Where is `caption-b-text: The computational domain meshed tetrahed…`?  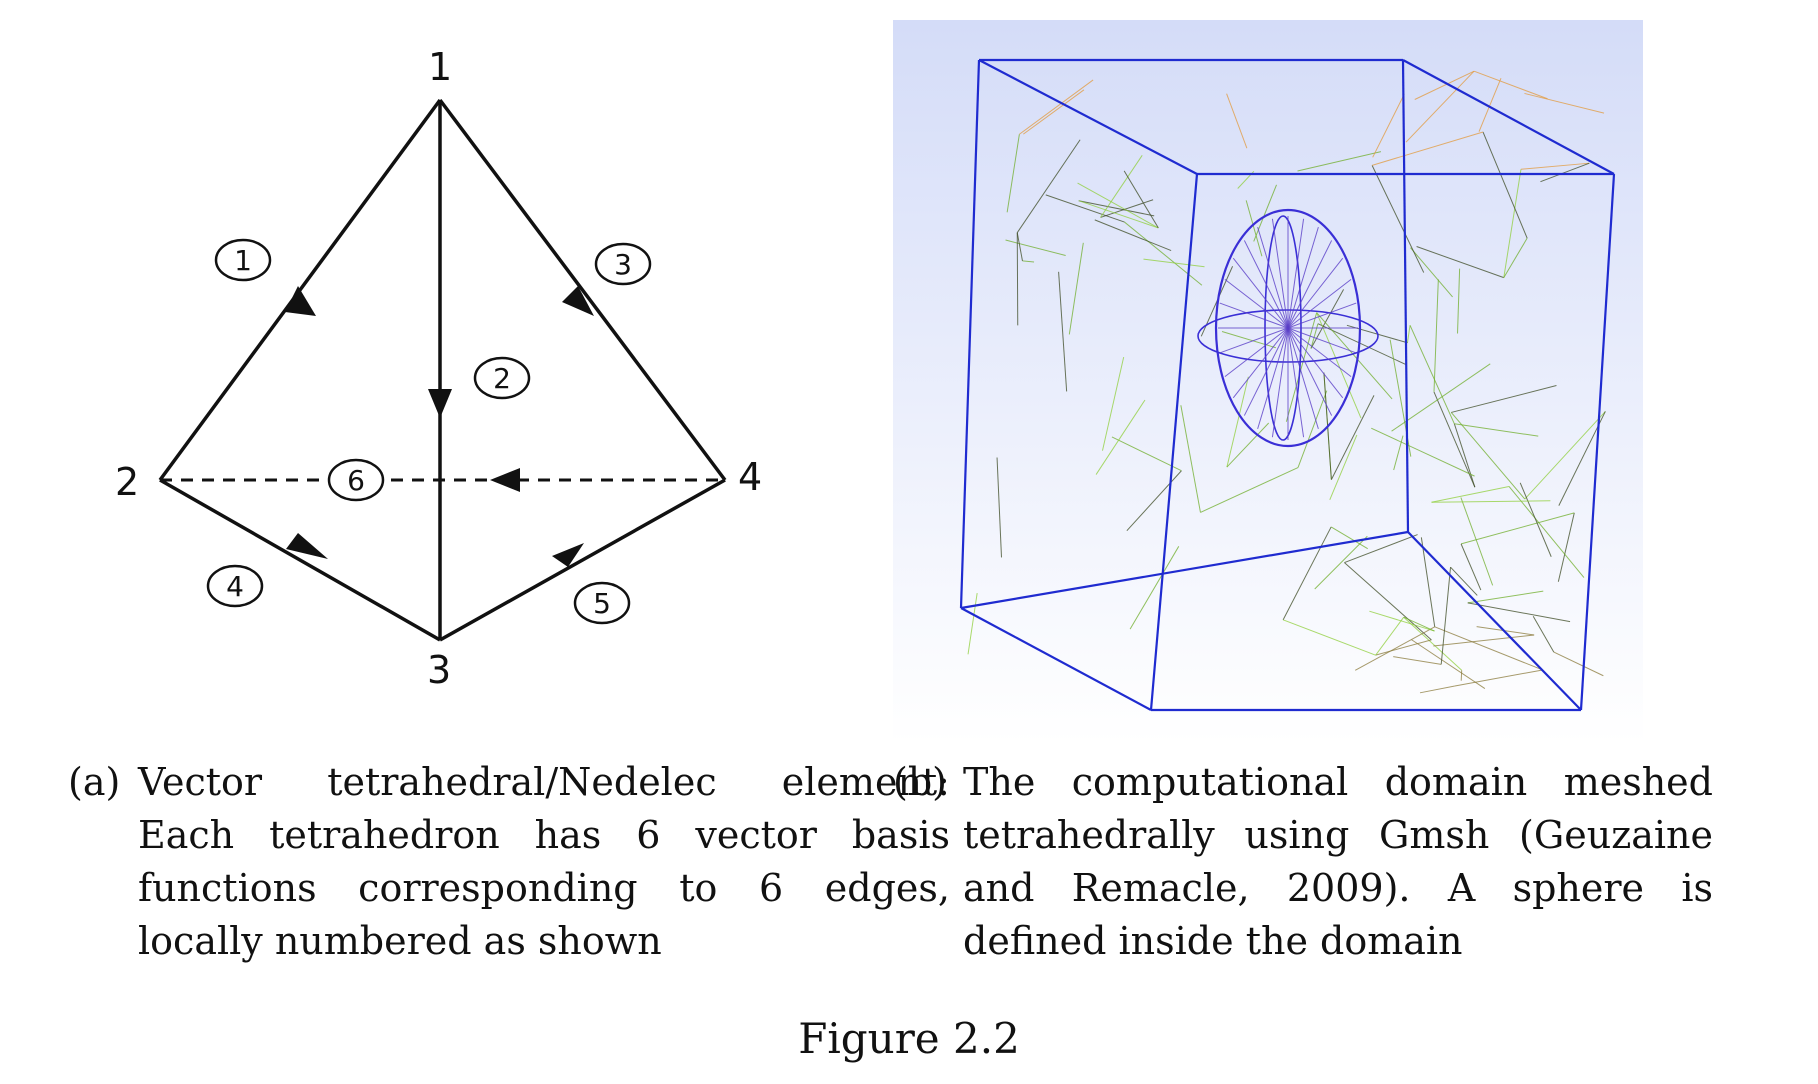 caption-b-text: The computational domain meshed tetrahed… is located at coordinates (1338, 861).